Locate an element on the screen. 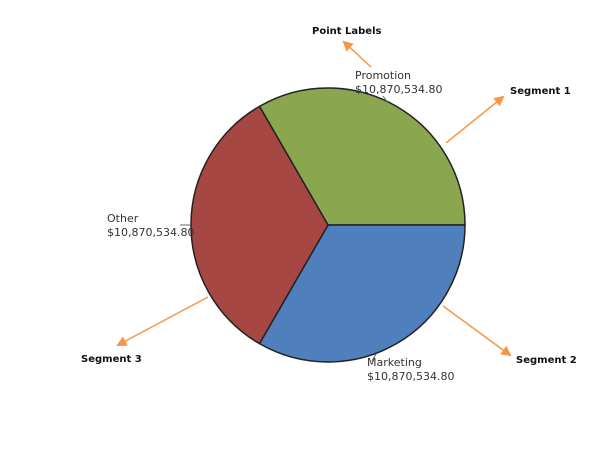  slice-label-other-value: $10,870,534.80 is located at coordinates (150, 232).